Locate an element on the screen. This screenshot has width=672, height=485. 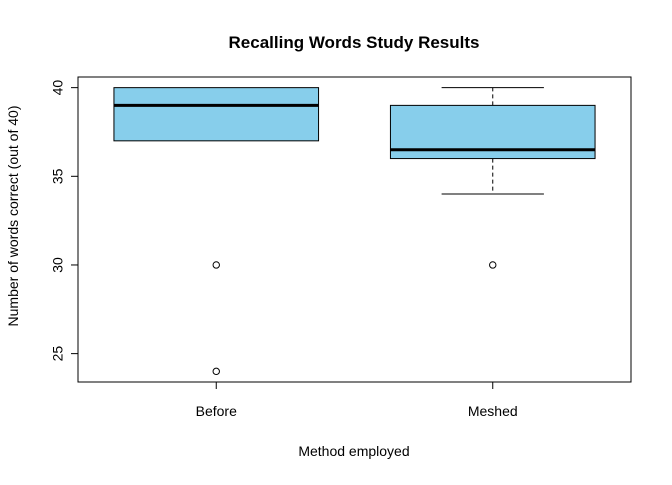
chart-title: Recalling Words Study Results is located at coordinates (354, 42).